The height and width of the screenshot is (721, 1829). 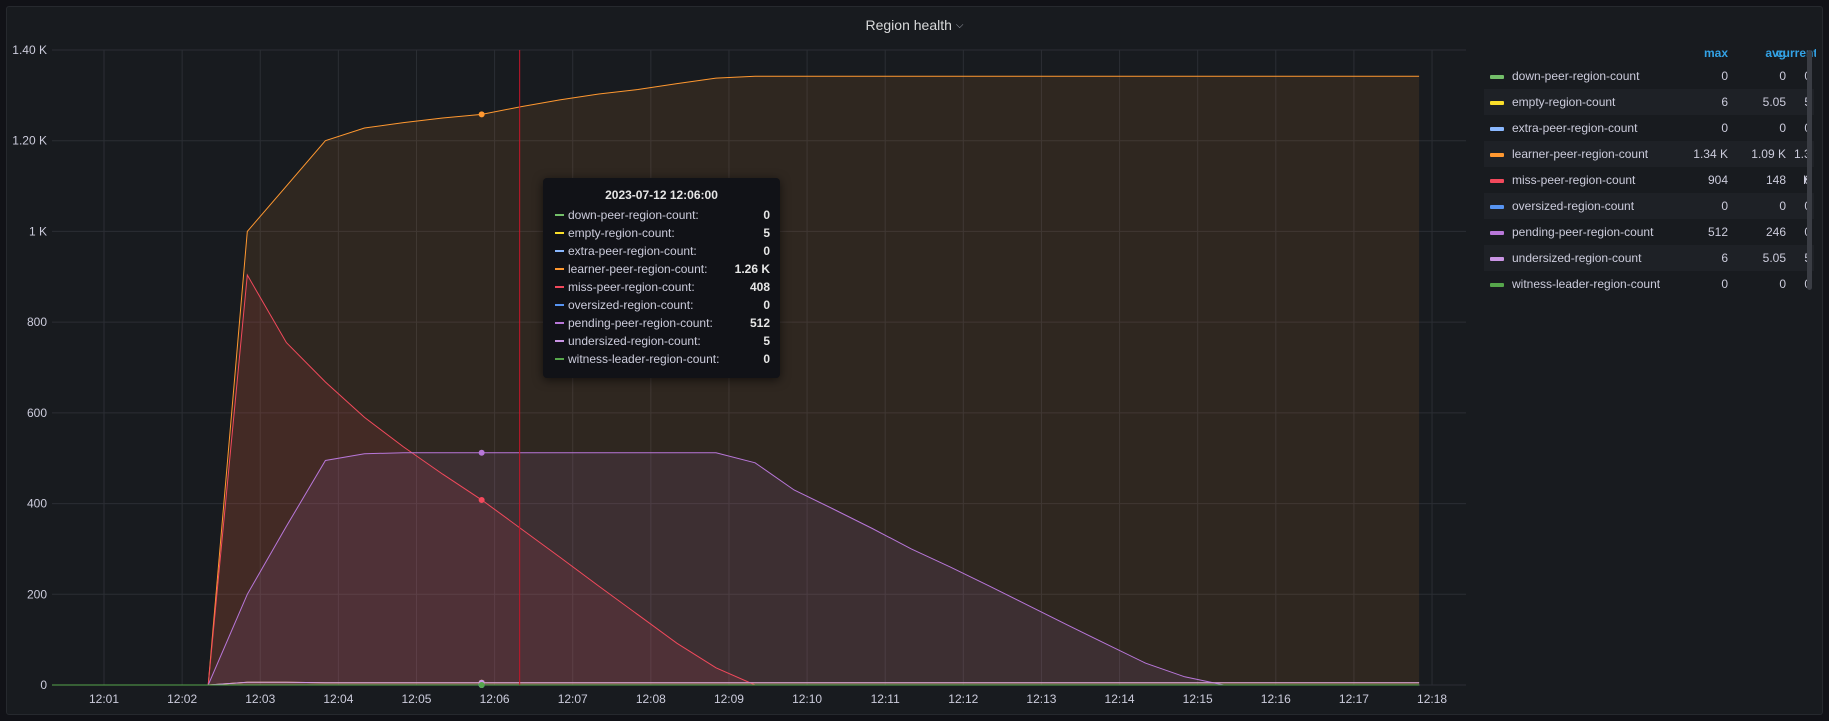 I want to click on x-tick-label: 12:07, so click(x=573, y=699).